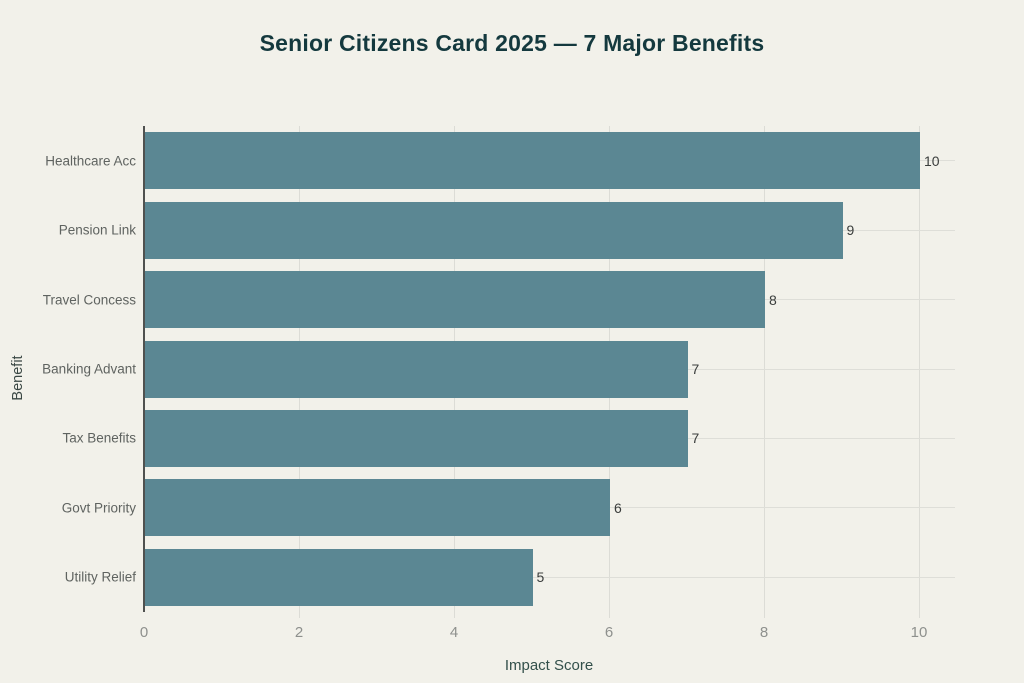 The width and height of the screenshot is (1024, 683). I want to click on y-axis-label: Benefit, so click(18, 378).